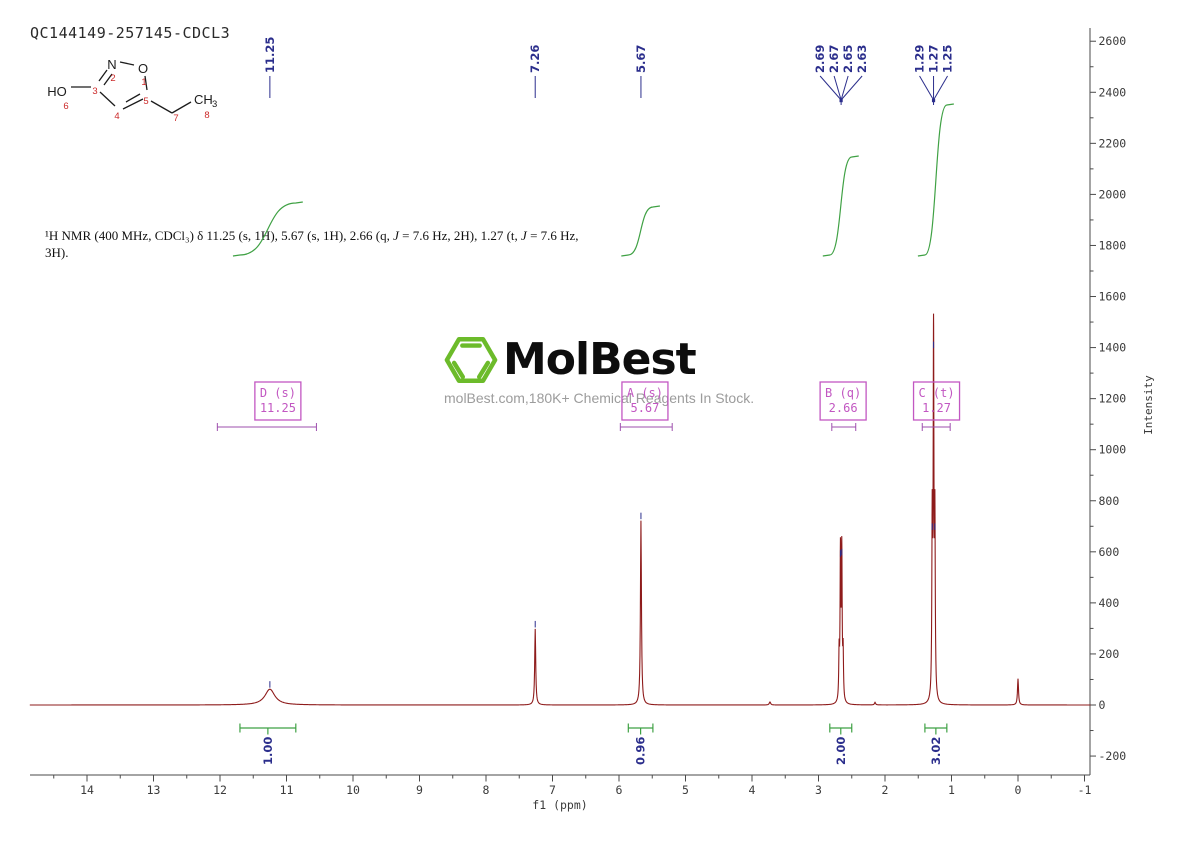  What do you see at coordinates (818, 790) in the screenshot?
I see `x-tick-label: 3` at bounding box center [818, 790].